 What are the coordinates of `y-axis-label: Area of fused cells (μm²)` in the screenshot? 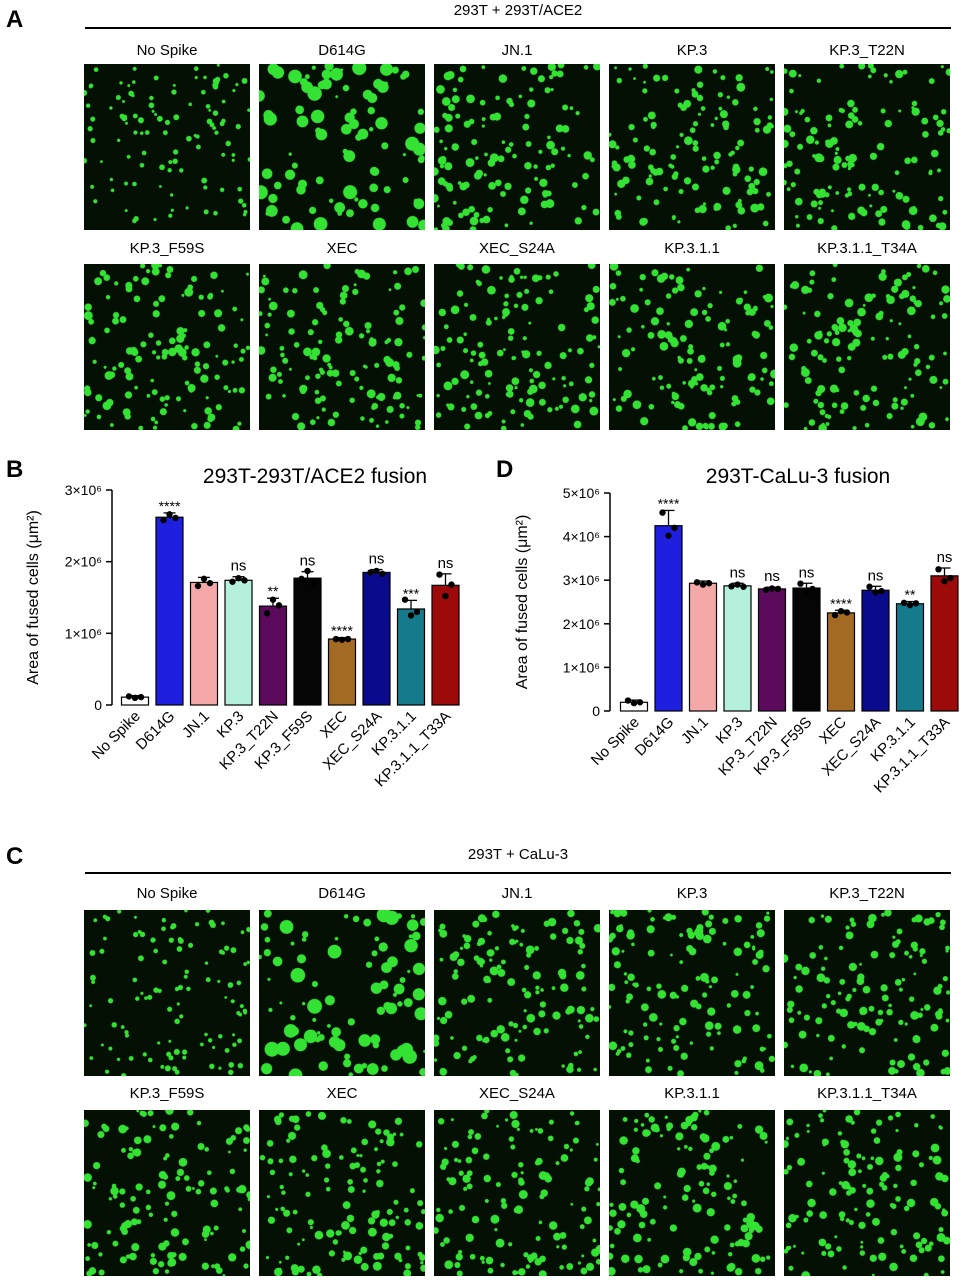 It's located at (33, 597).